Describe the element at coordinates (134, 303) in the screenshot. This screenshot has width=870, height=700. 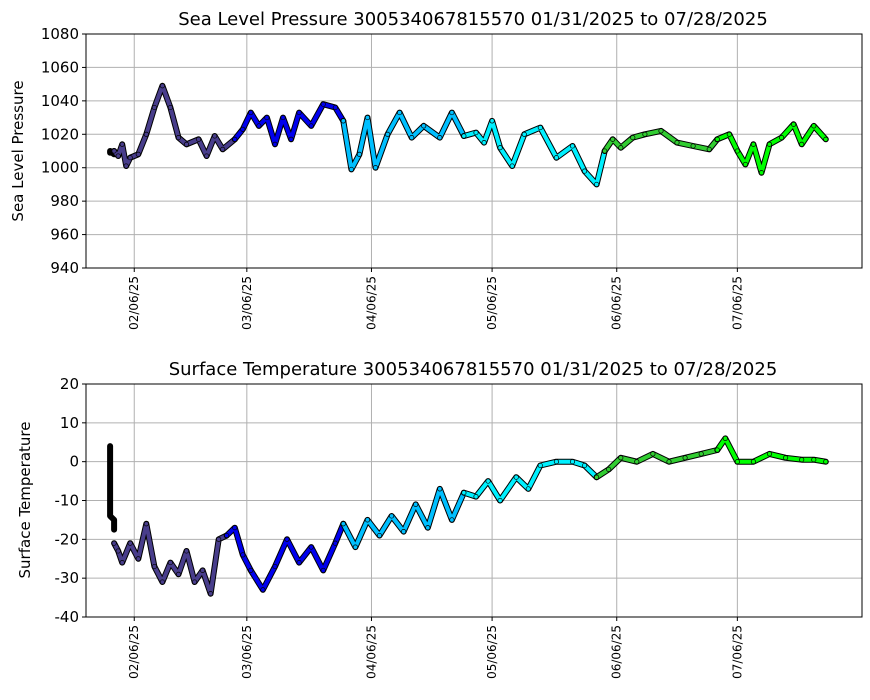
I see `x-tick-label: 02/06/25` at that location.